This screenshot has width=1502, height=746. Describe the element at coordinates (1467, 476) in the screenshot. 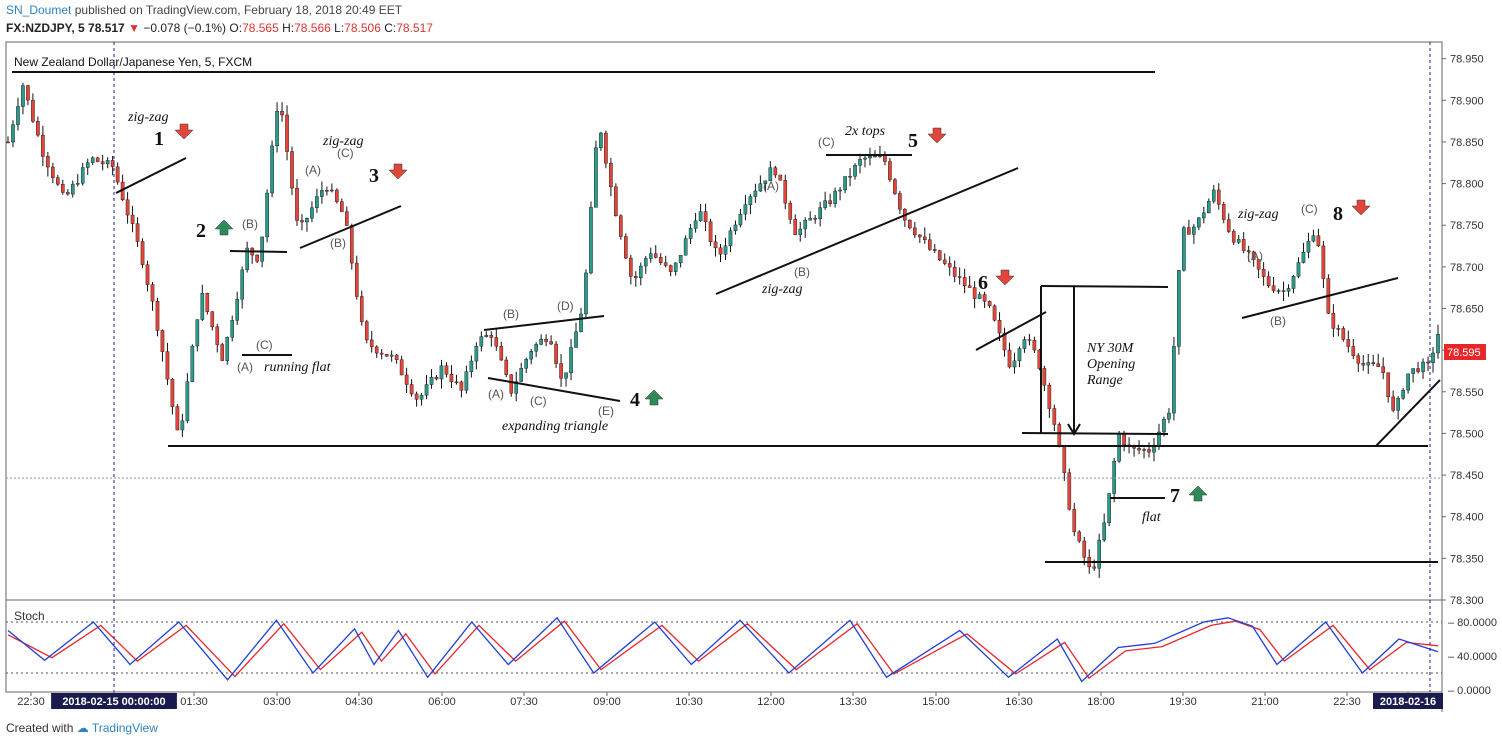

I see `y-tick-label: 78.450` at that location.